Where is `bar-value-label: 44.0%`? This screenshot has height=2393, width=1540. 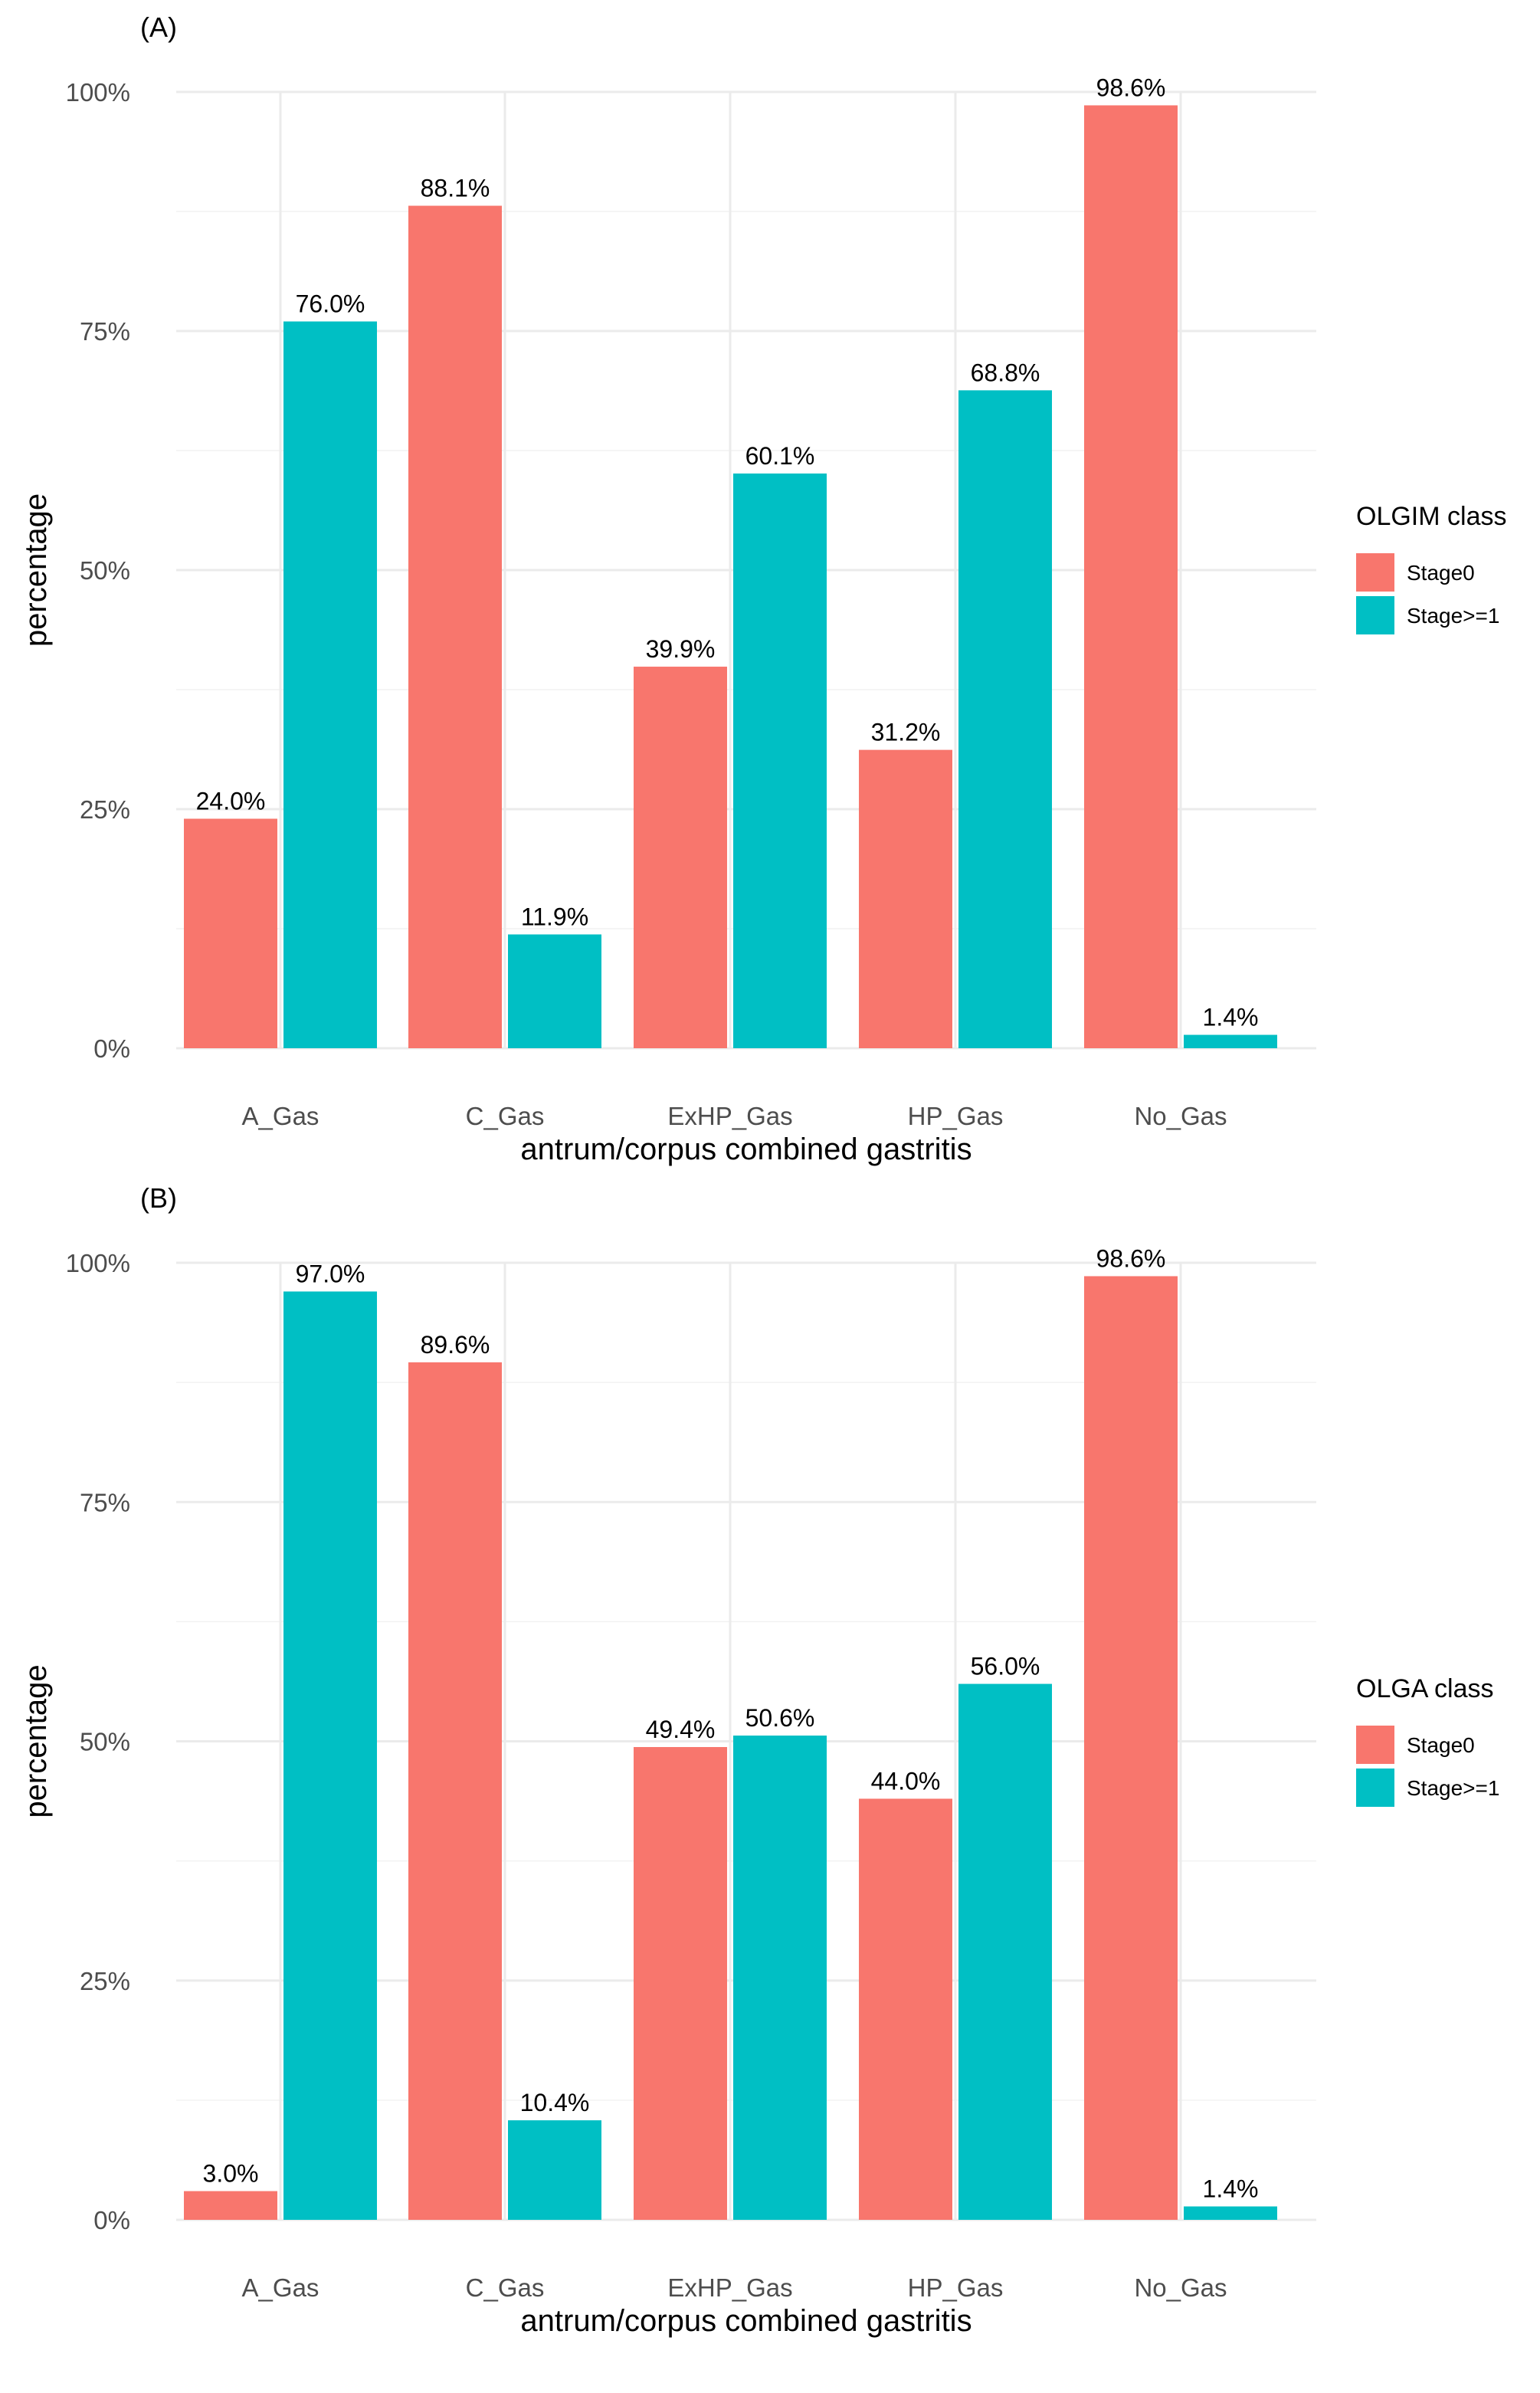
bar-value-label: 44.0% is located at coordinates (906, 1781).